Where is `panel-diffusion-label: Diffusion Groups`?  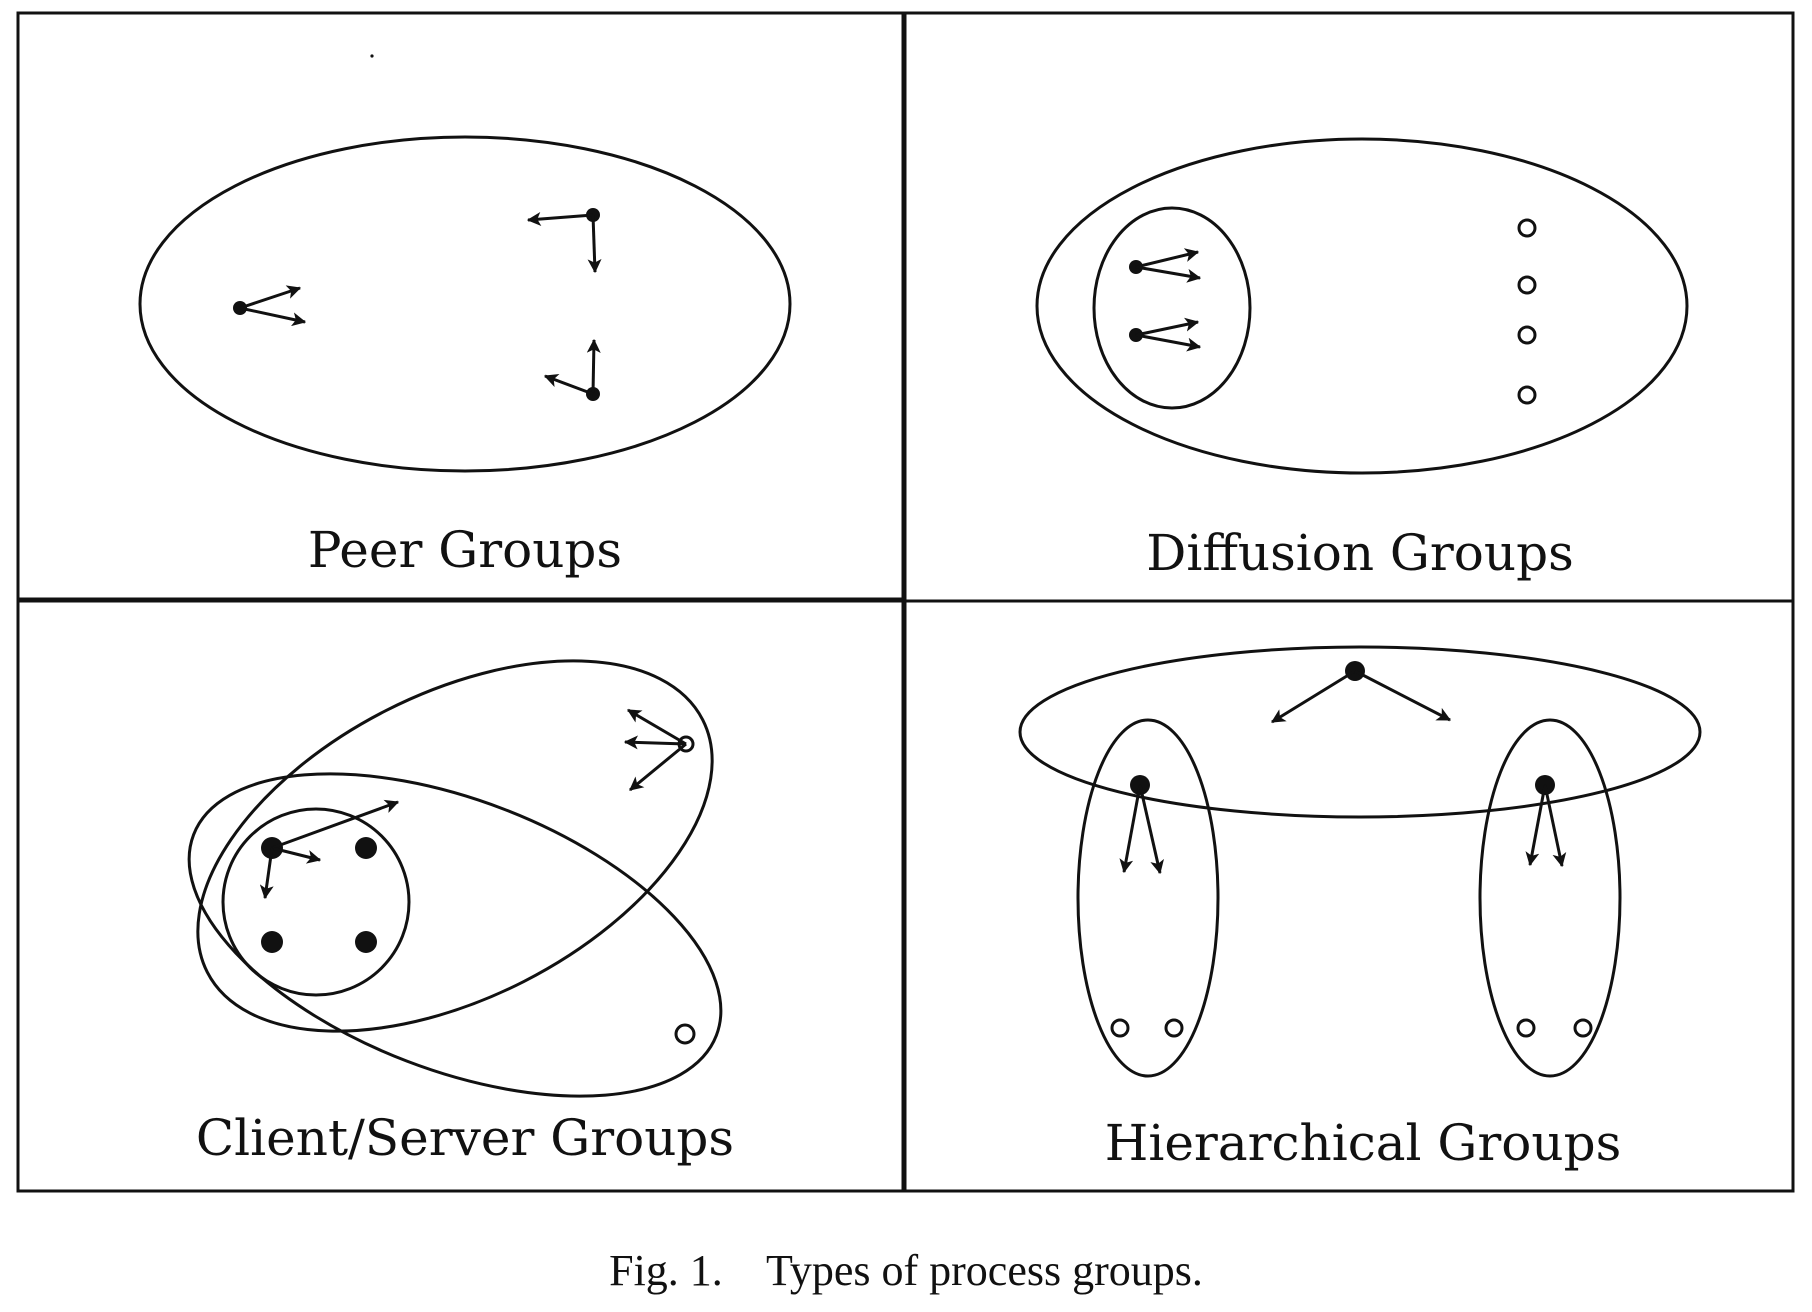 panel-diffusion-label: Diffusion Groups is located at coordinates (1359, 553).